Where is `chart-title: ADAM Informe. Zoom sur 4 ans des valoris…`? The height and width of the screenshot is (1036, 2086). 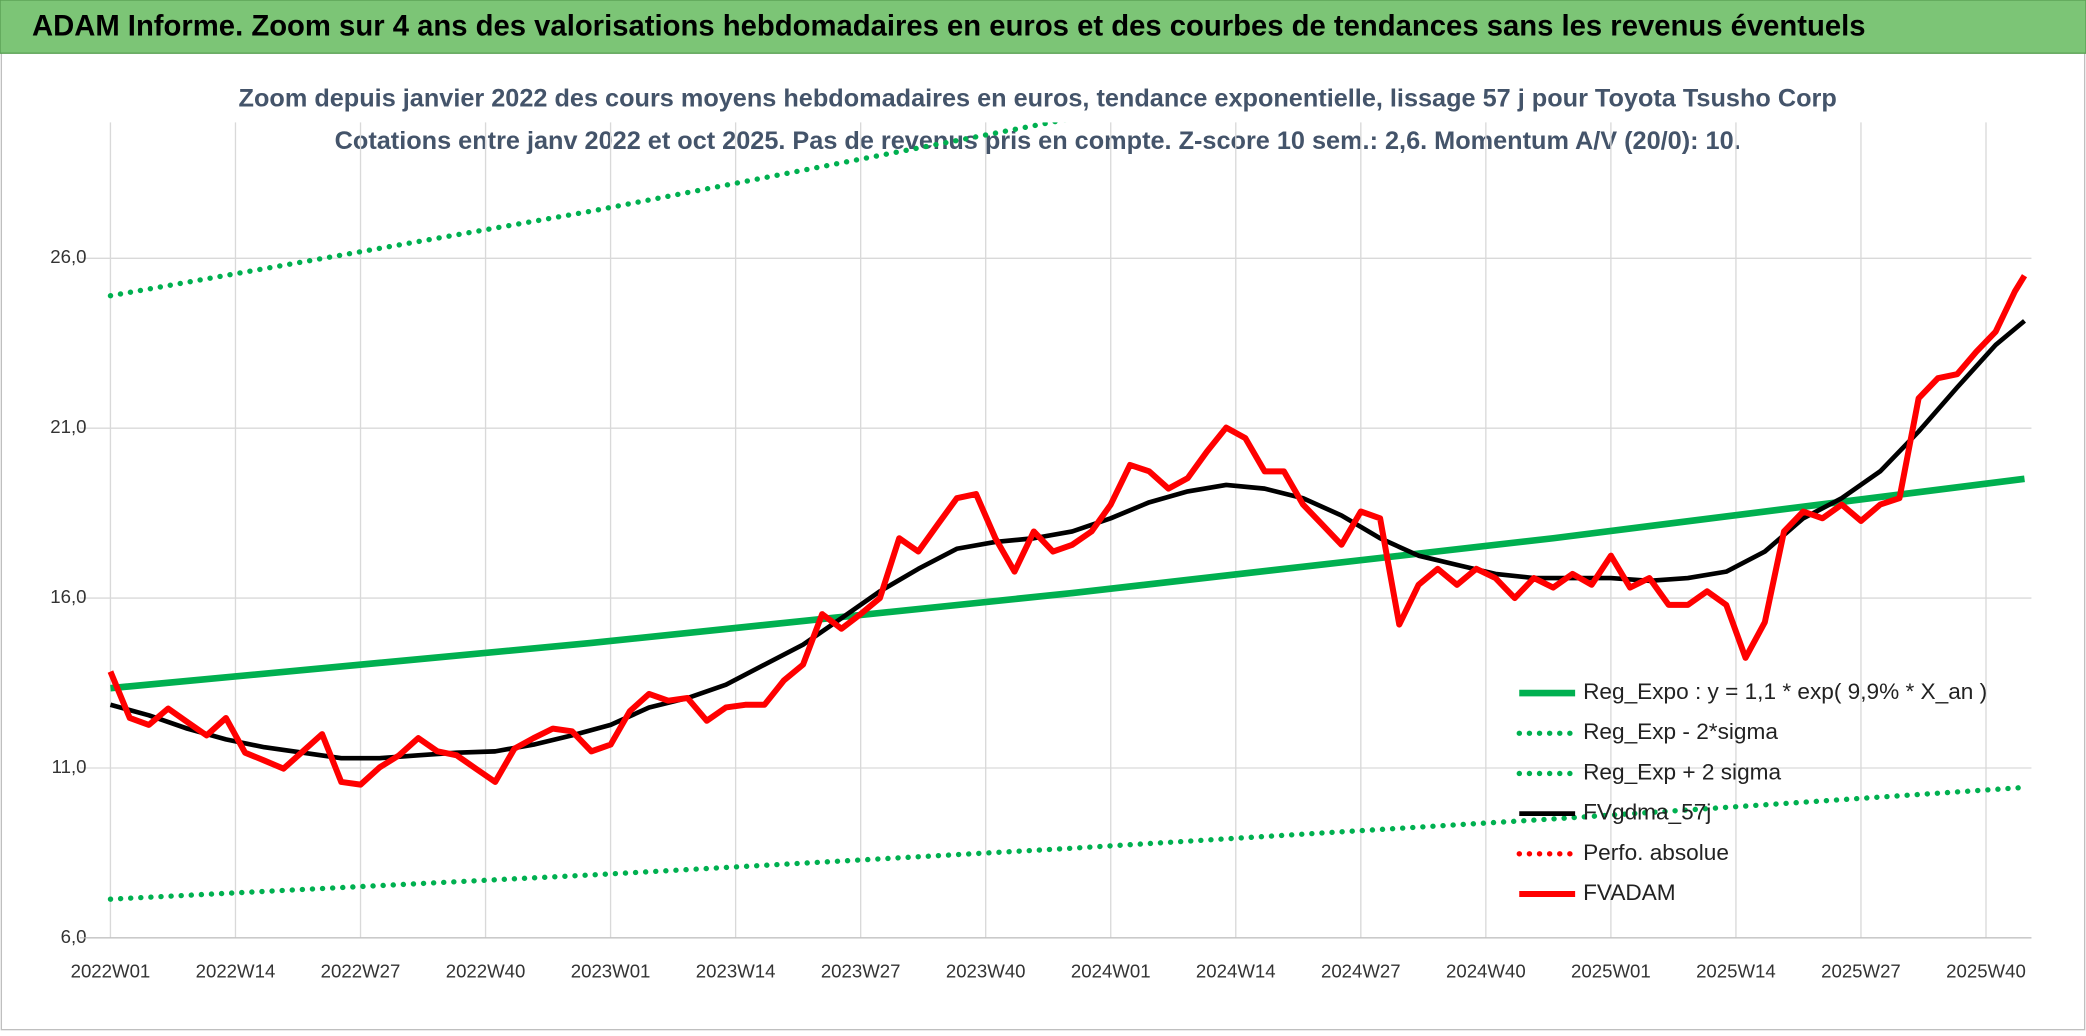
chart-title: ADAM Informe. Zoom sur 4 ans des valoris… is located at coordinates (949, 27).